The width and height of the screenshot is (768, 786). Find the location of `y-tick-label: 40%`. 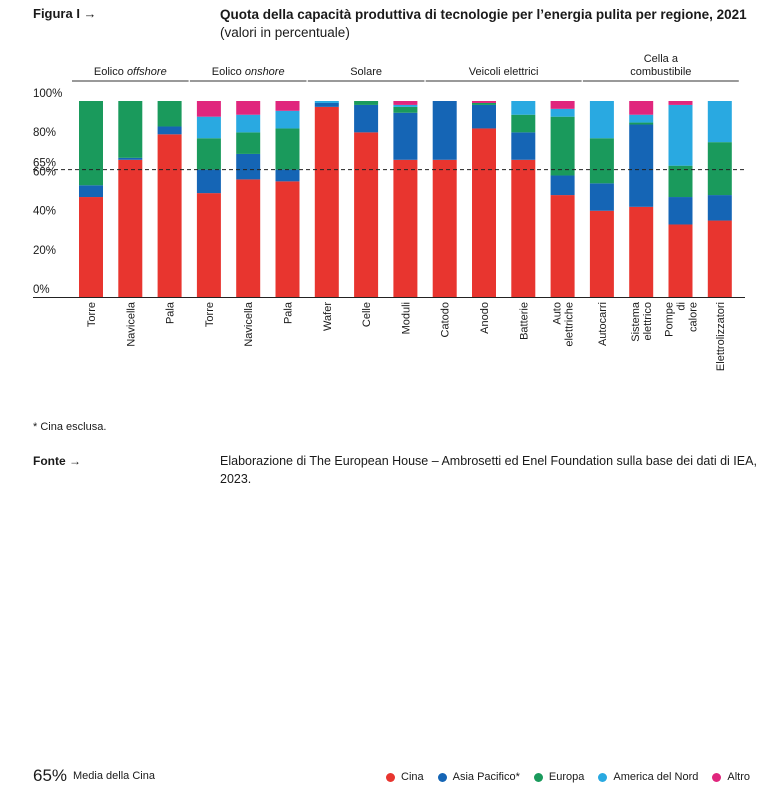

y-tick-label: 40% is located at coordinates (44, 212).